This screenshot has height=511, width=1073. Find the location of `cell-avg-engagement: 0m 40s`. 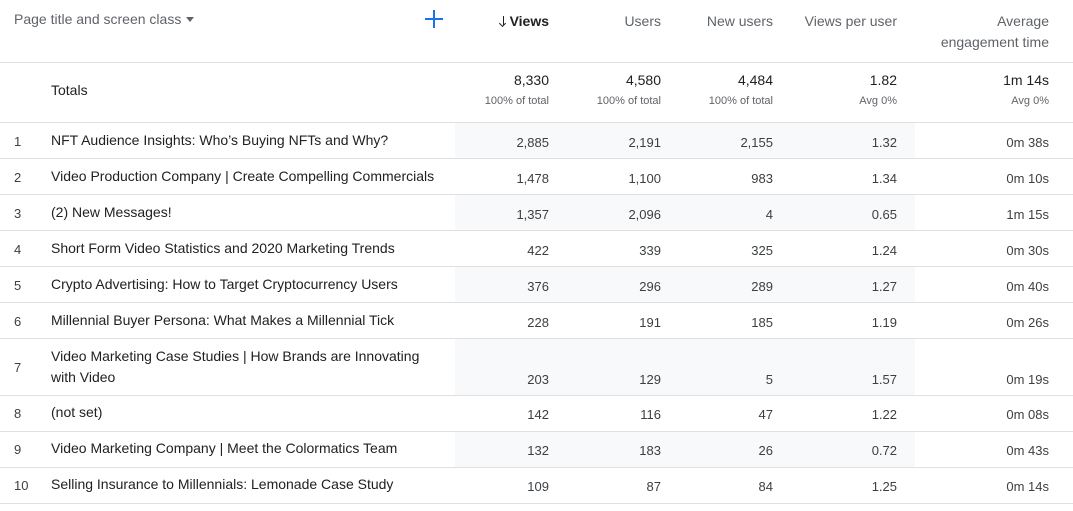

cell-avg-engagement: 0m 40s is located at coordinates (1027, 286).